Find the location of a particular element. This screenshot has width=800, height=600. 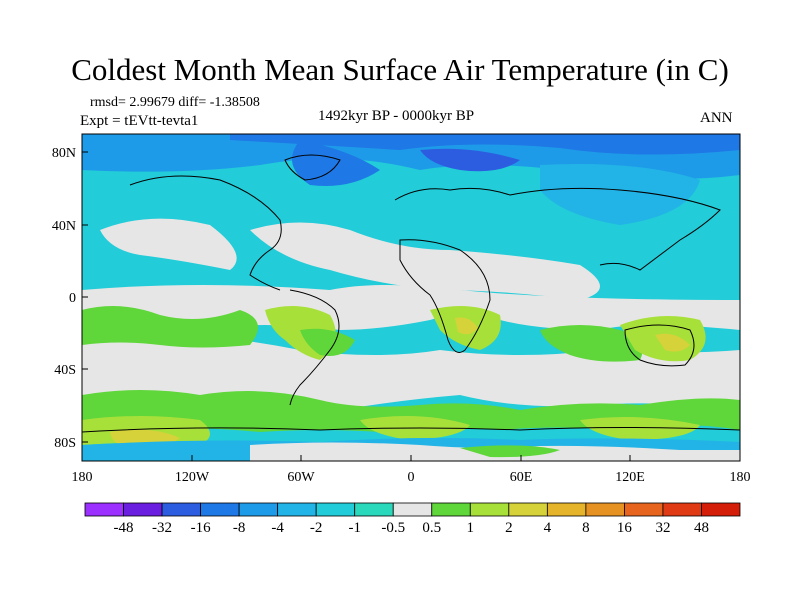

lon-label-60w: 60W is located at coordinates (301, 477).